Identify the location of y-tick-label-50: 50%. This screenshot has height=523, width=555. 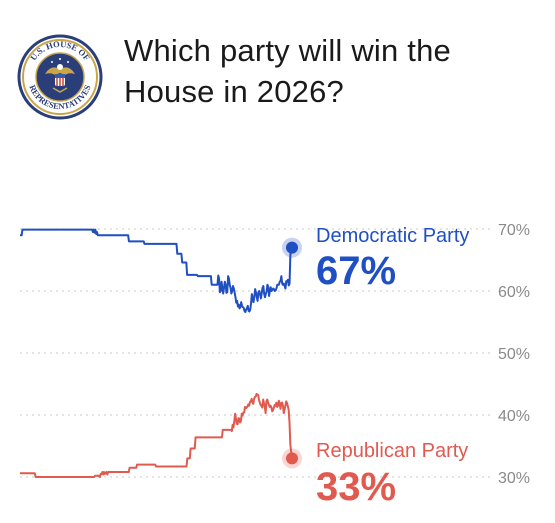
(514, 354).